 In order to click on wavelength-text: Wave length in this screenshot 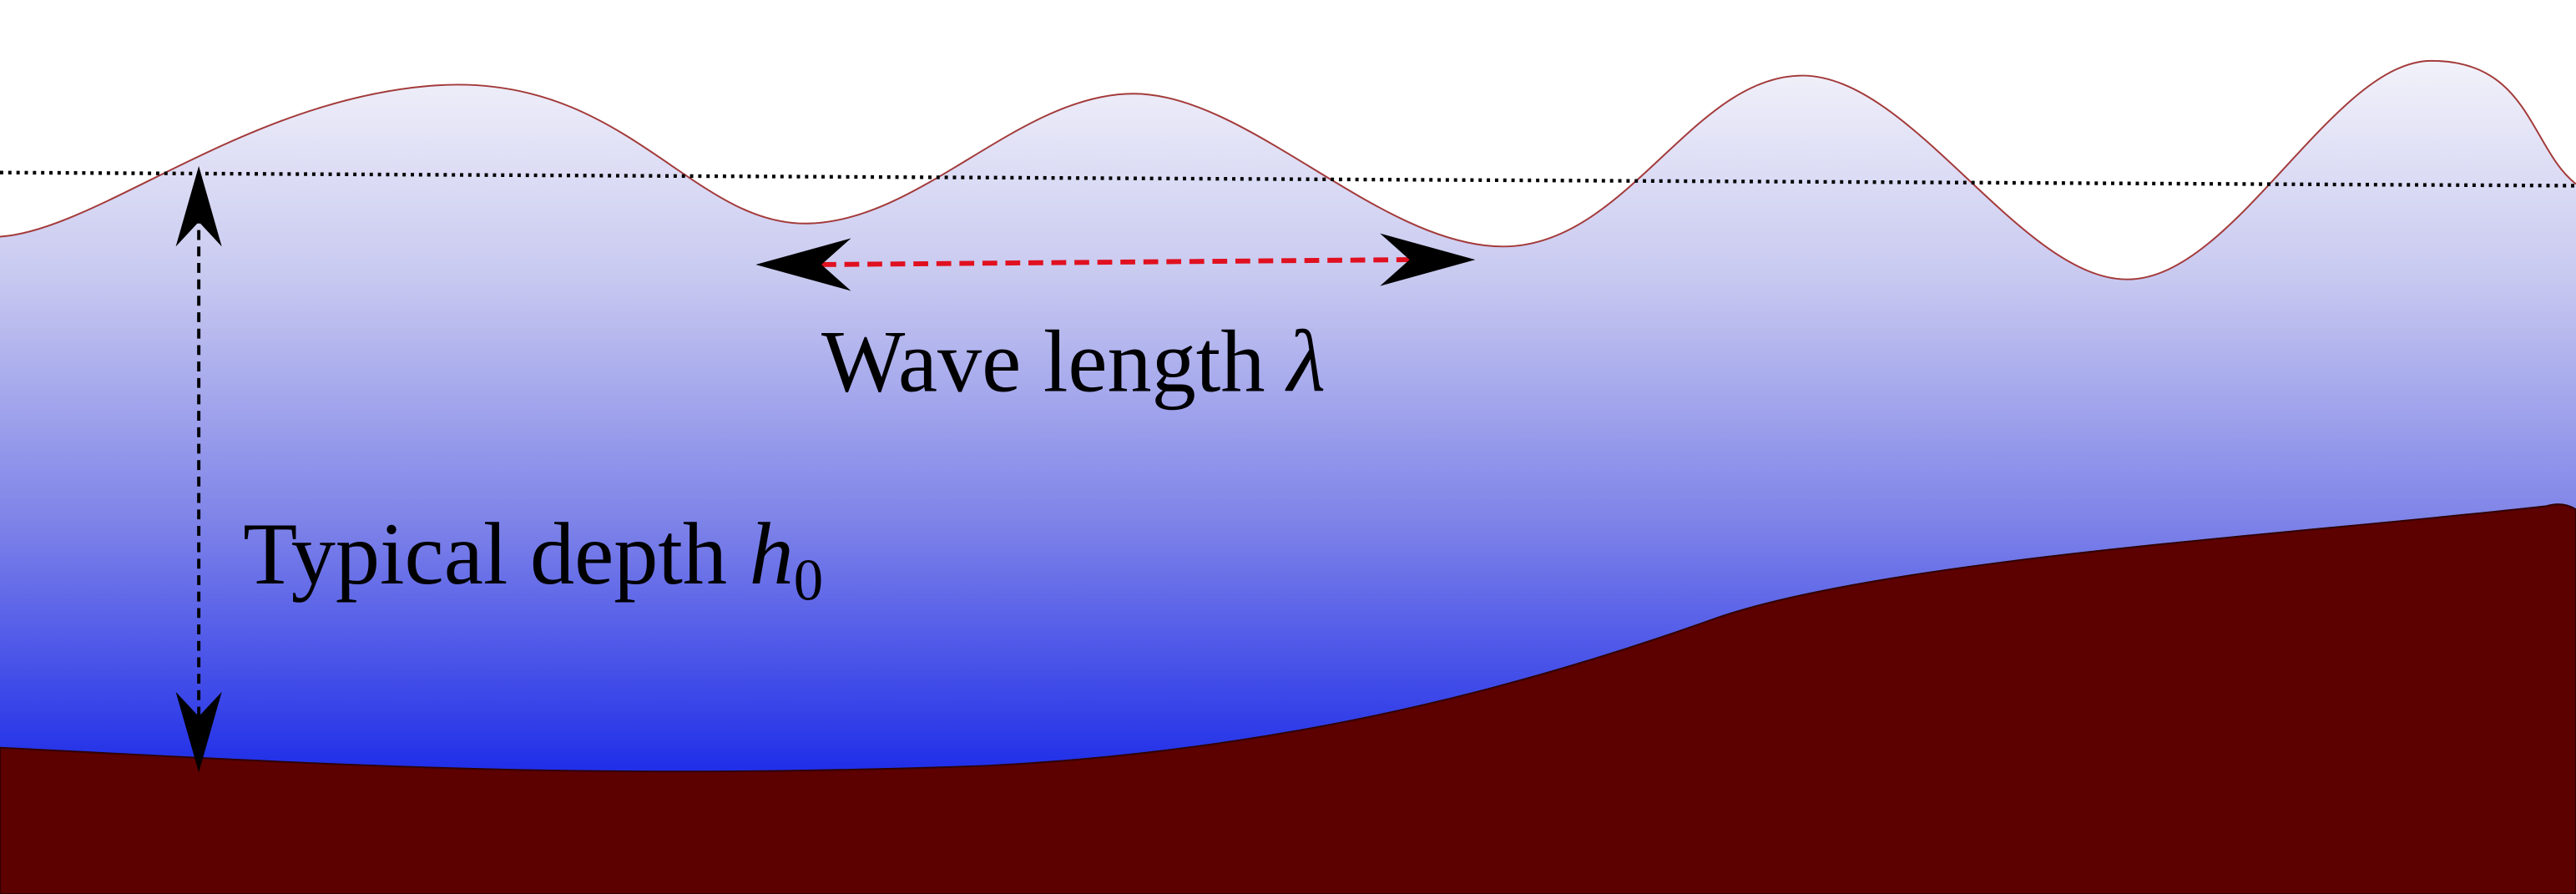, I will do `click(1043, 362)`.